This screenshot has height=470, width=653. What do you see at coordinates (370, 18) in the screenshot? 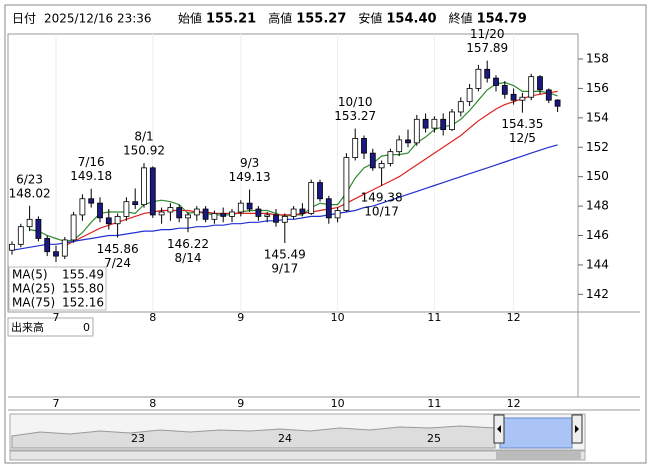
I see `field-label: 安値` at bounding box center [370, 18].